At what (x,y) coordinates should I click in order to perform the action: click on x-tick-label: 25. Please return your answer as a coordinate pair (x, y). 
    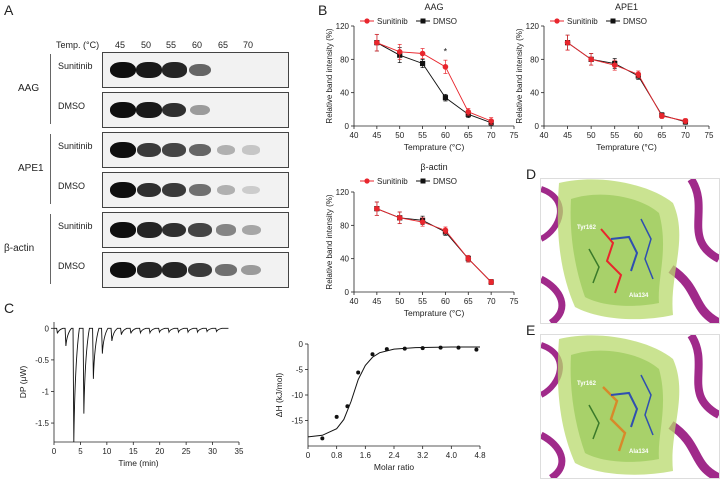
    Looking at the image, I should click on (186, 451).